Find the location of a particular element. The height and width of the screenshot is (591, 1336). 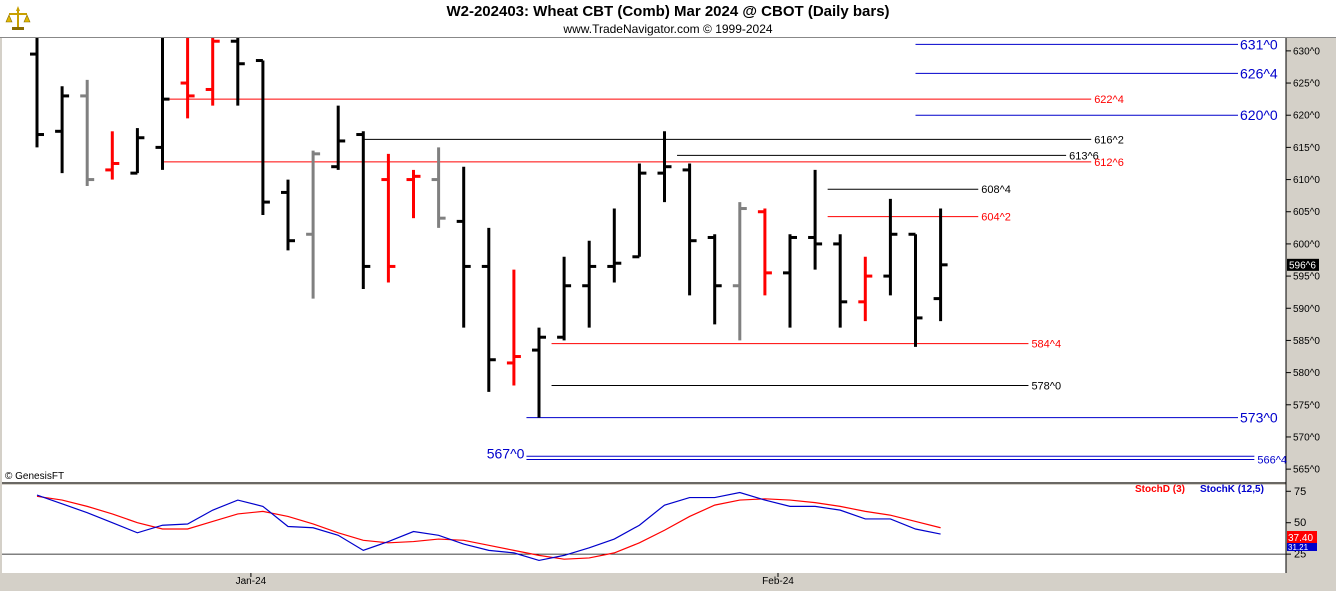

price-tick-label: 590^0 is located at coordinates (1306, 309).